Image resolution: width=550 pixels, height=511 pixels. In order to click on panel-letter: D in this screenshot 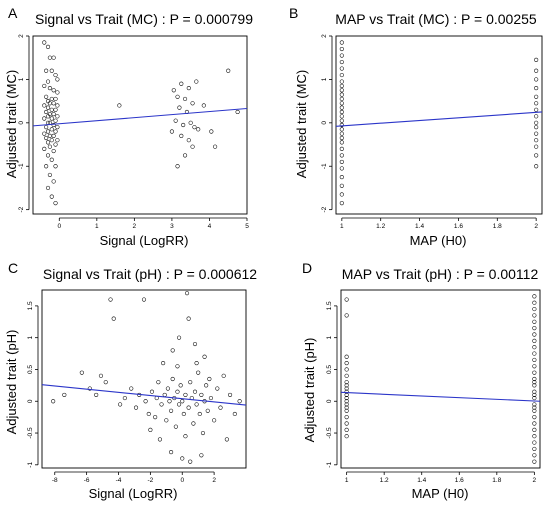, I will do `click(307, 268)`.